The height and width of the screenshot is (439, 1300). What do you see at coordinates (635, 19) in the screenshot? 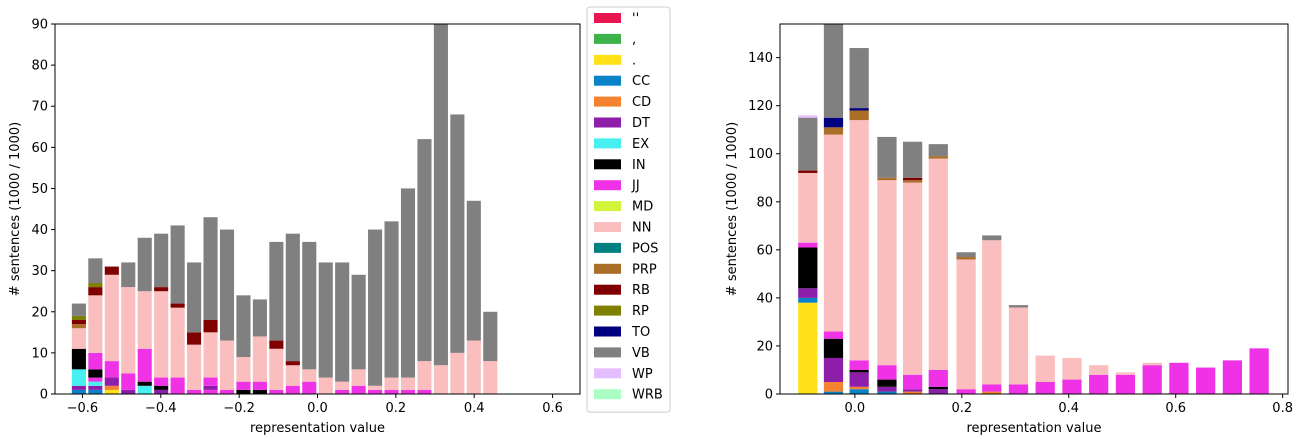
I see `legend-label-punct: ''` at bounding box center [635, 19].